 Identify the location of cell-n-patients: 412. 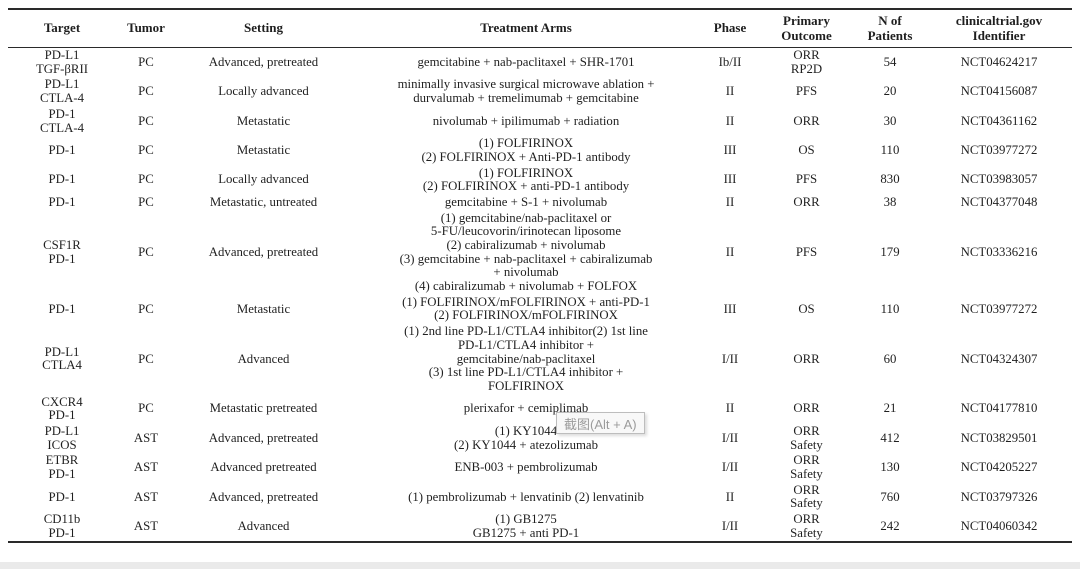
(890, 437).